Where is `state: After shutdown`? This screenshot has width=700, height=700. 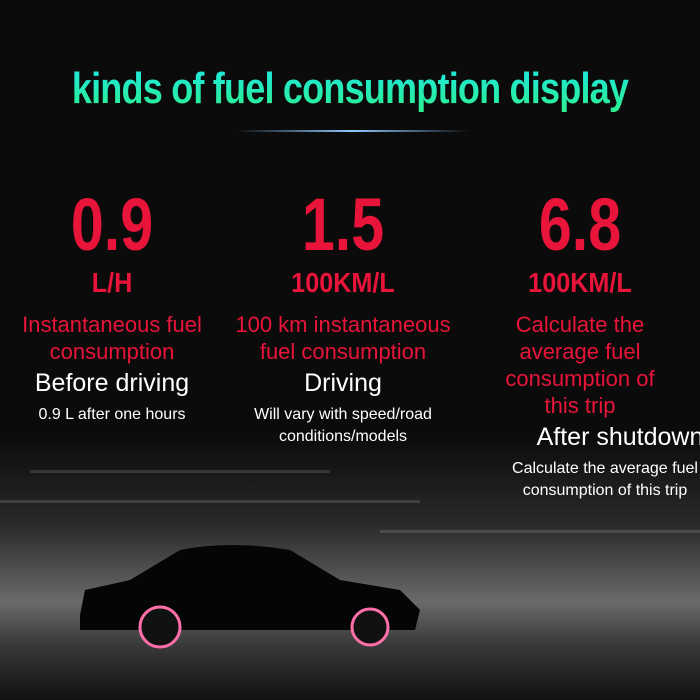 state: After shutdown is located at coordinates (618, 437).